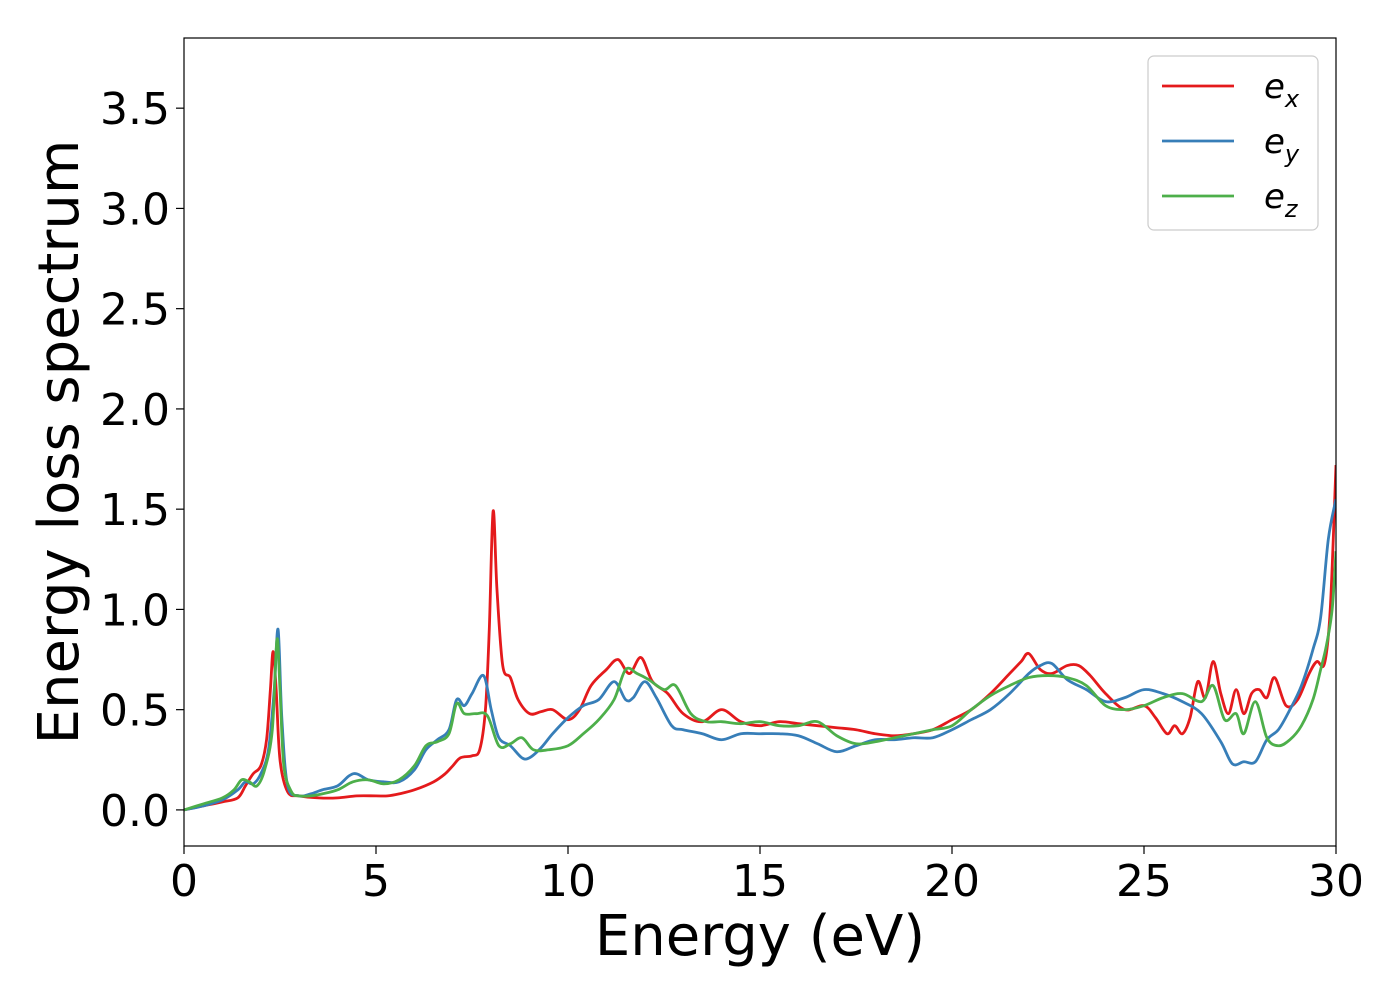 This screenshot has width=1400, height=1000. What do you see at coordinates (135, 209) in the screenshot?
I see `y-tick-label: 3.0` at bounding box center [135, 209].